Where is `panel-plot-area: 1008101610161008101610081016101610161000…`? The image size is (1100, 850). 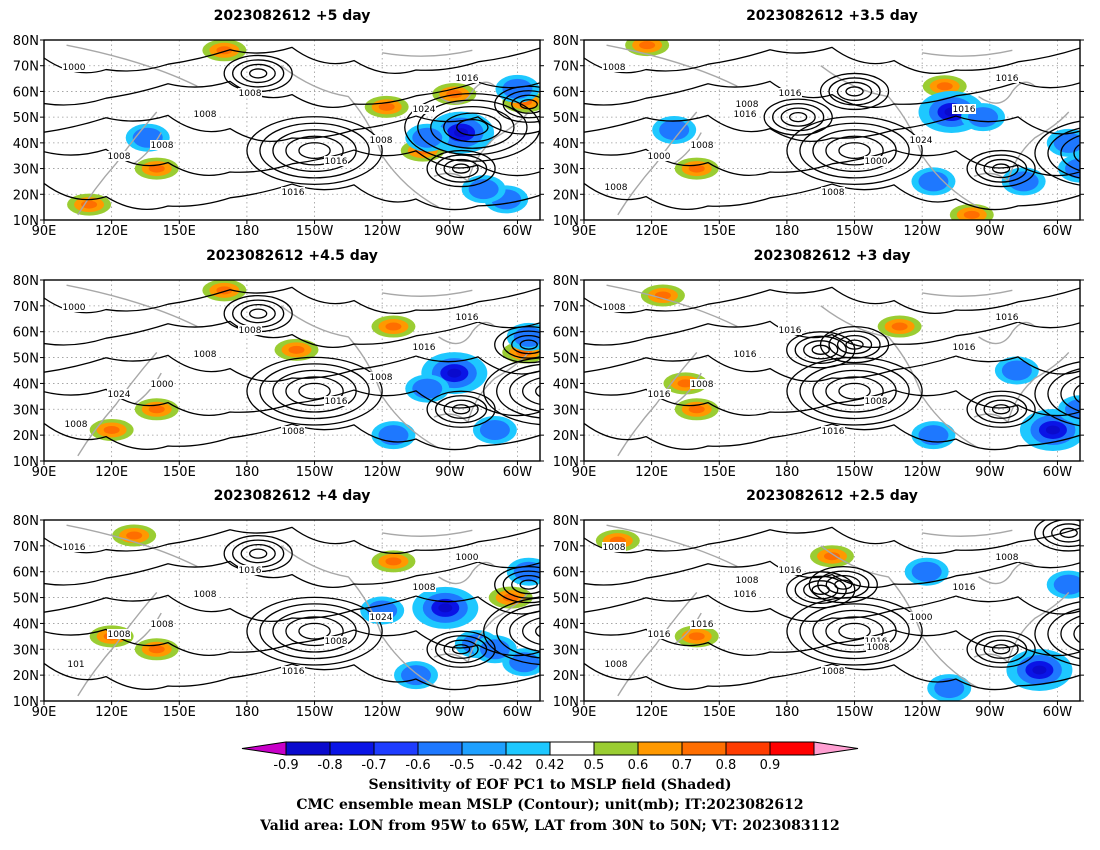 panel-plot-area: 1008101610161008101610081016101610161000… is located at coordinates (832, 610).